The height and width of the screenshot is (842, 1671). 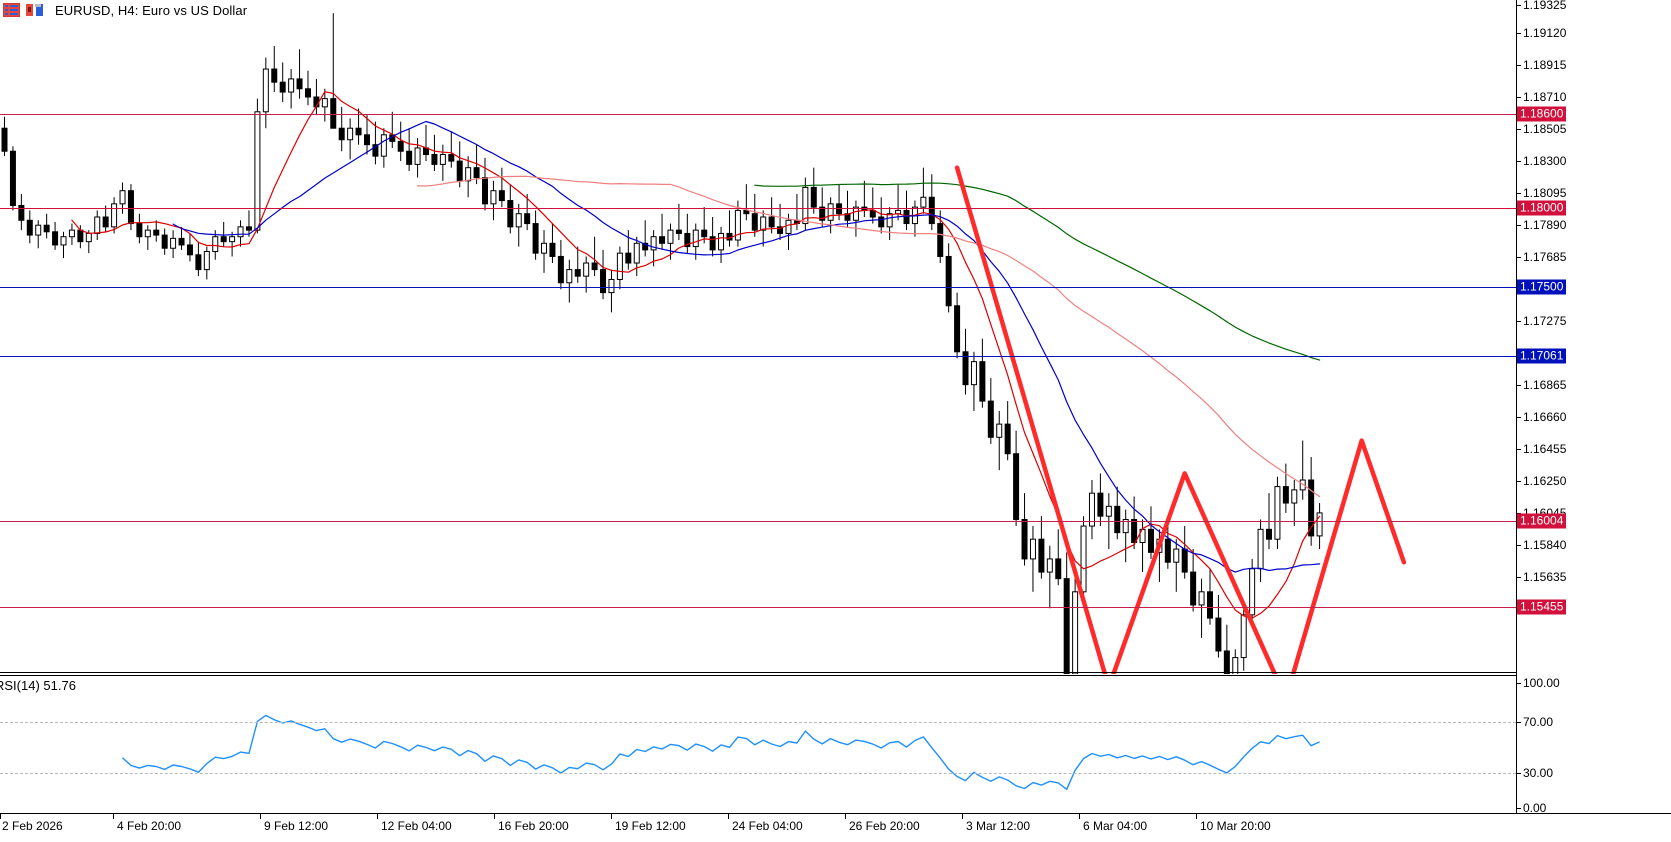 What do you see at coordinates (1545, 129) in the screenshot?
I see `price-tick-label: 1.18505` at bounding box center [1545, 129].